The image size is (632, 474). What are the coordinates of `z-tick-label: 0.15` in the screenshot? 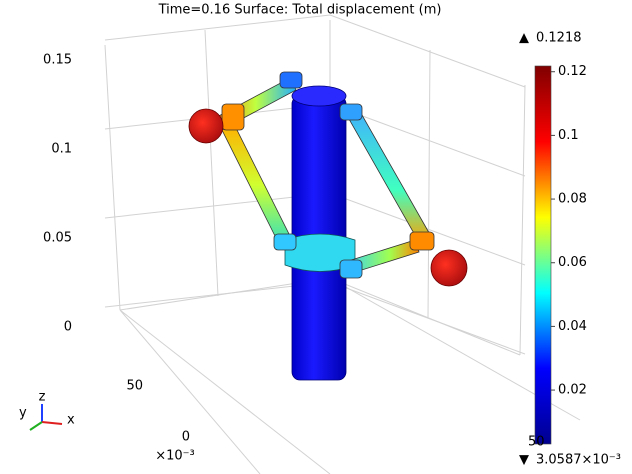 It's located at (57, 60).